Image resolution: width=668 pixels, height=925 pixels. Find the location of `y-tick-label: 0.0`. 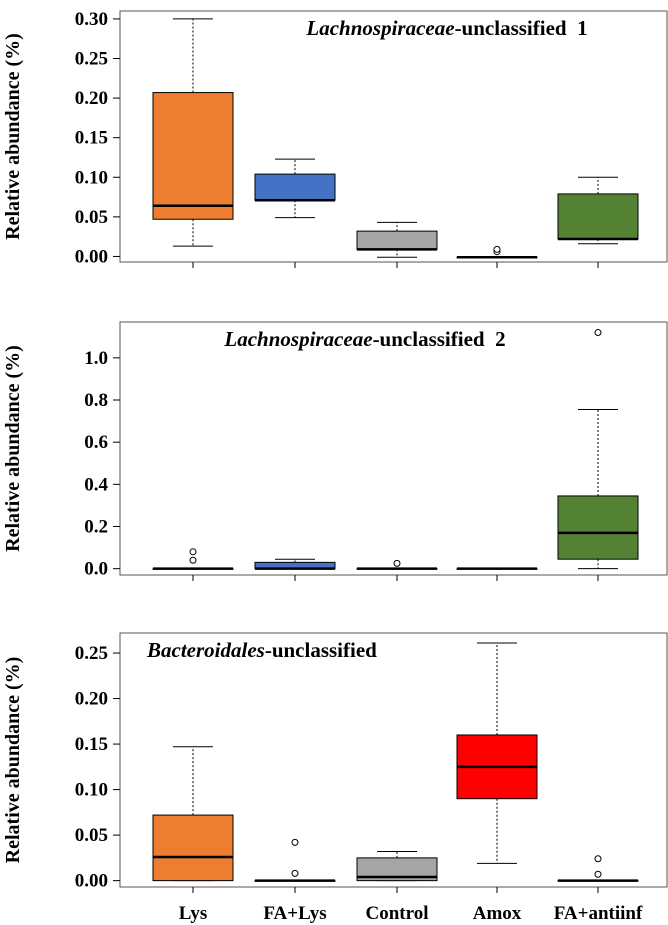

y-tick-label: 0.0 is located at coordinates (96, 569).